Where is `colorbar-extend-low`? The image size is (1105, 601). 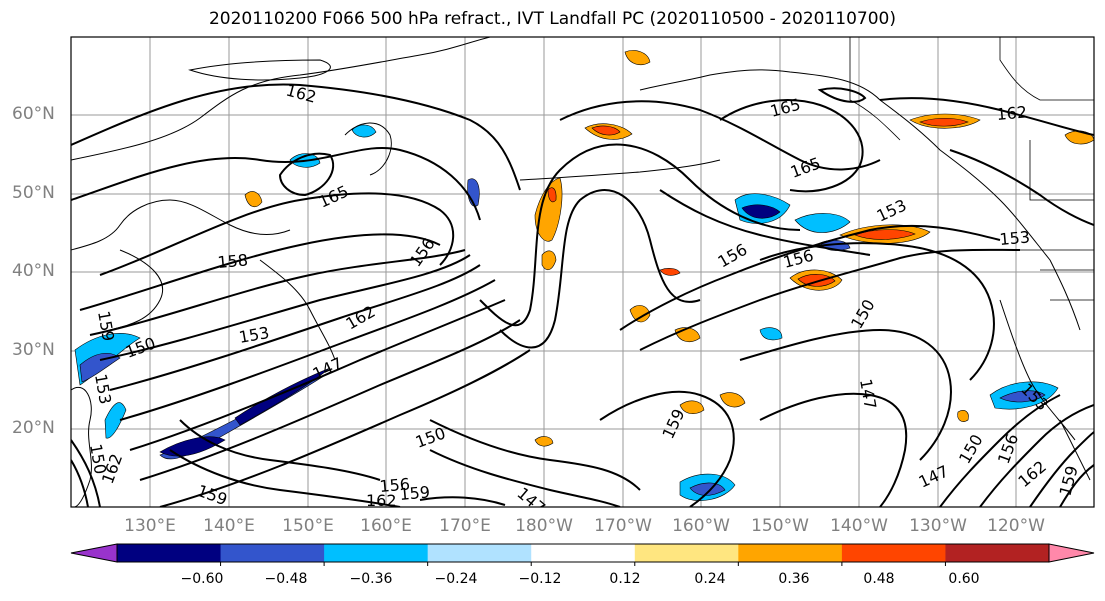 colorbar-extend-low is located at coordinates (94, 553).